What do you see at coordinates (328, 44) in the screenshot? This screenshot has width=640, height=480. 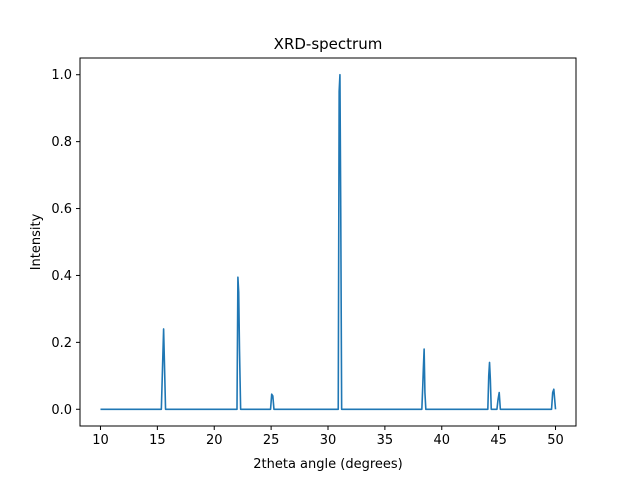 I see `chart-title: XRD-spectrum` at bounding box center [328, 44].